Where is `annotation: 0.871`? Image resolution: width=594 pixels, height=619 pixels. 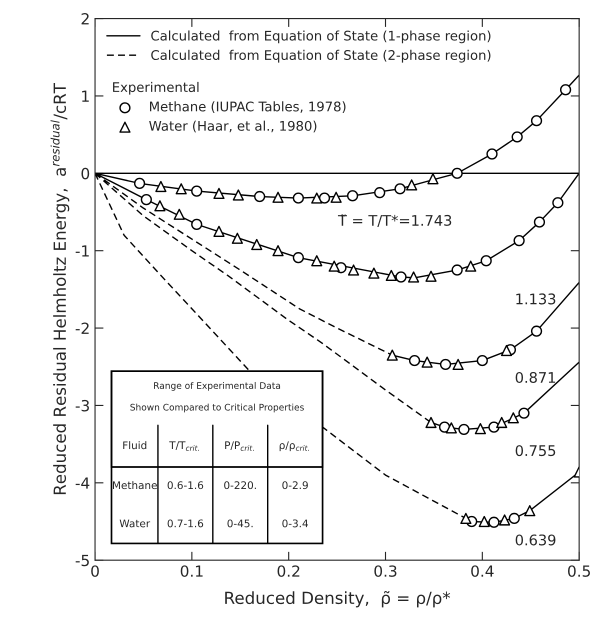 annotation: 0.871 is located at coordinates (536, 377).